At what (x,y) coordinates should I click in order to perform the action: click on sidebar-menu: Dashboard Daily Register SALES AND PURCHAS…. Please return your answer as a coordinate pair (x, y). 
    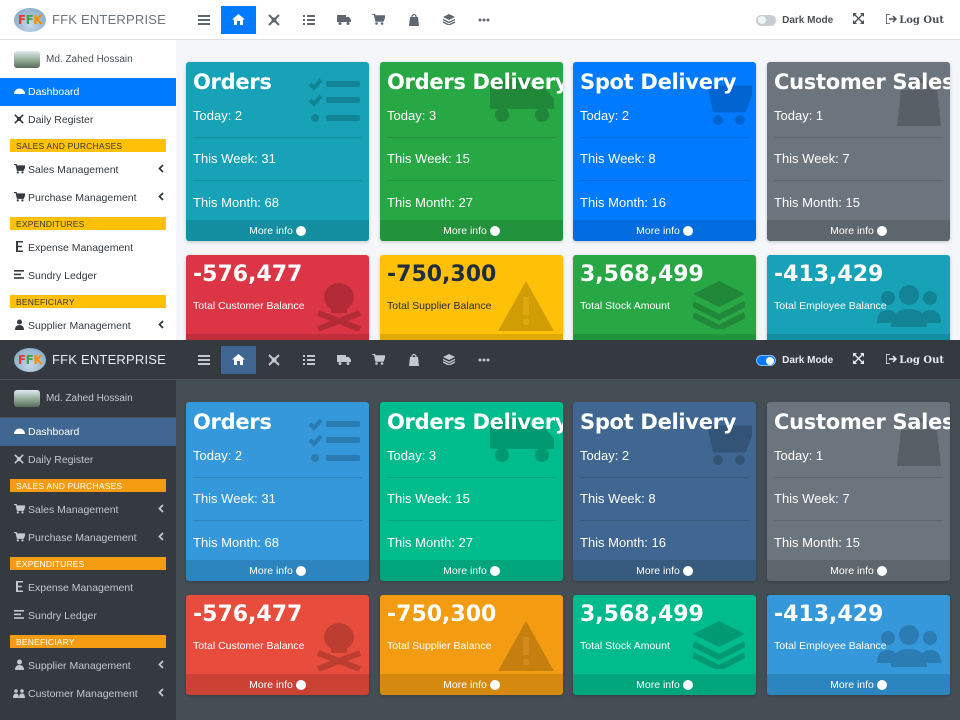
    Looking at the image, I should click on (88, 209).